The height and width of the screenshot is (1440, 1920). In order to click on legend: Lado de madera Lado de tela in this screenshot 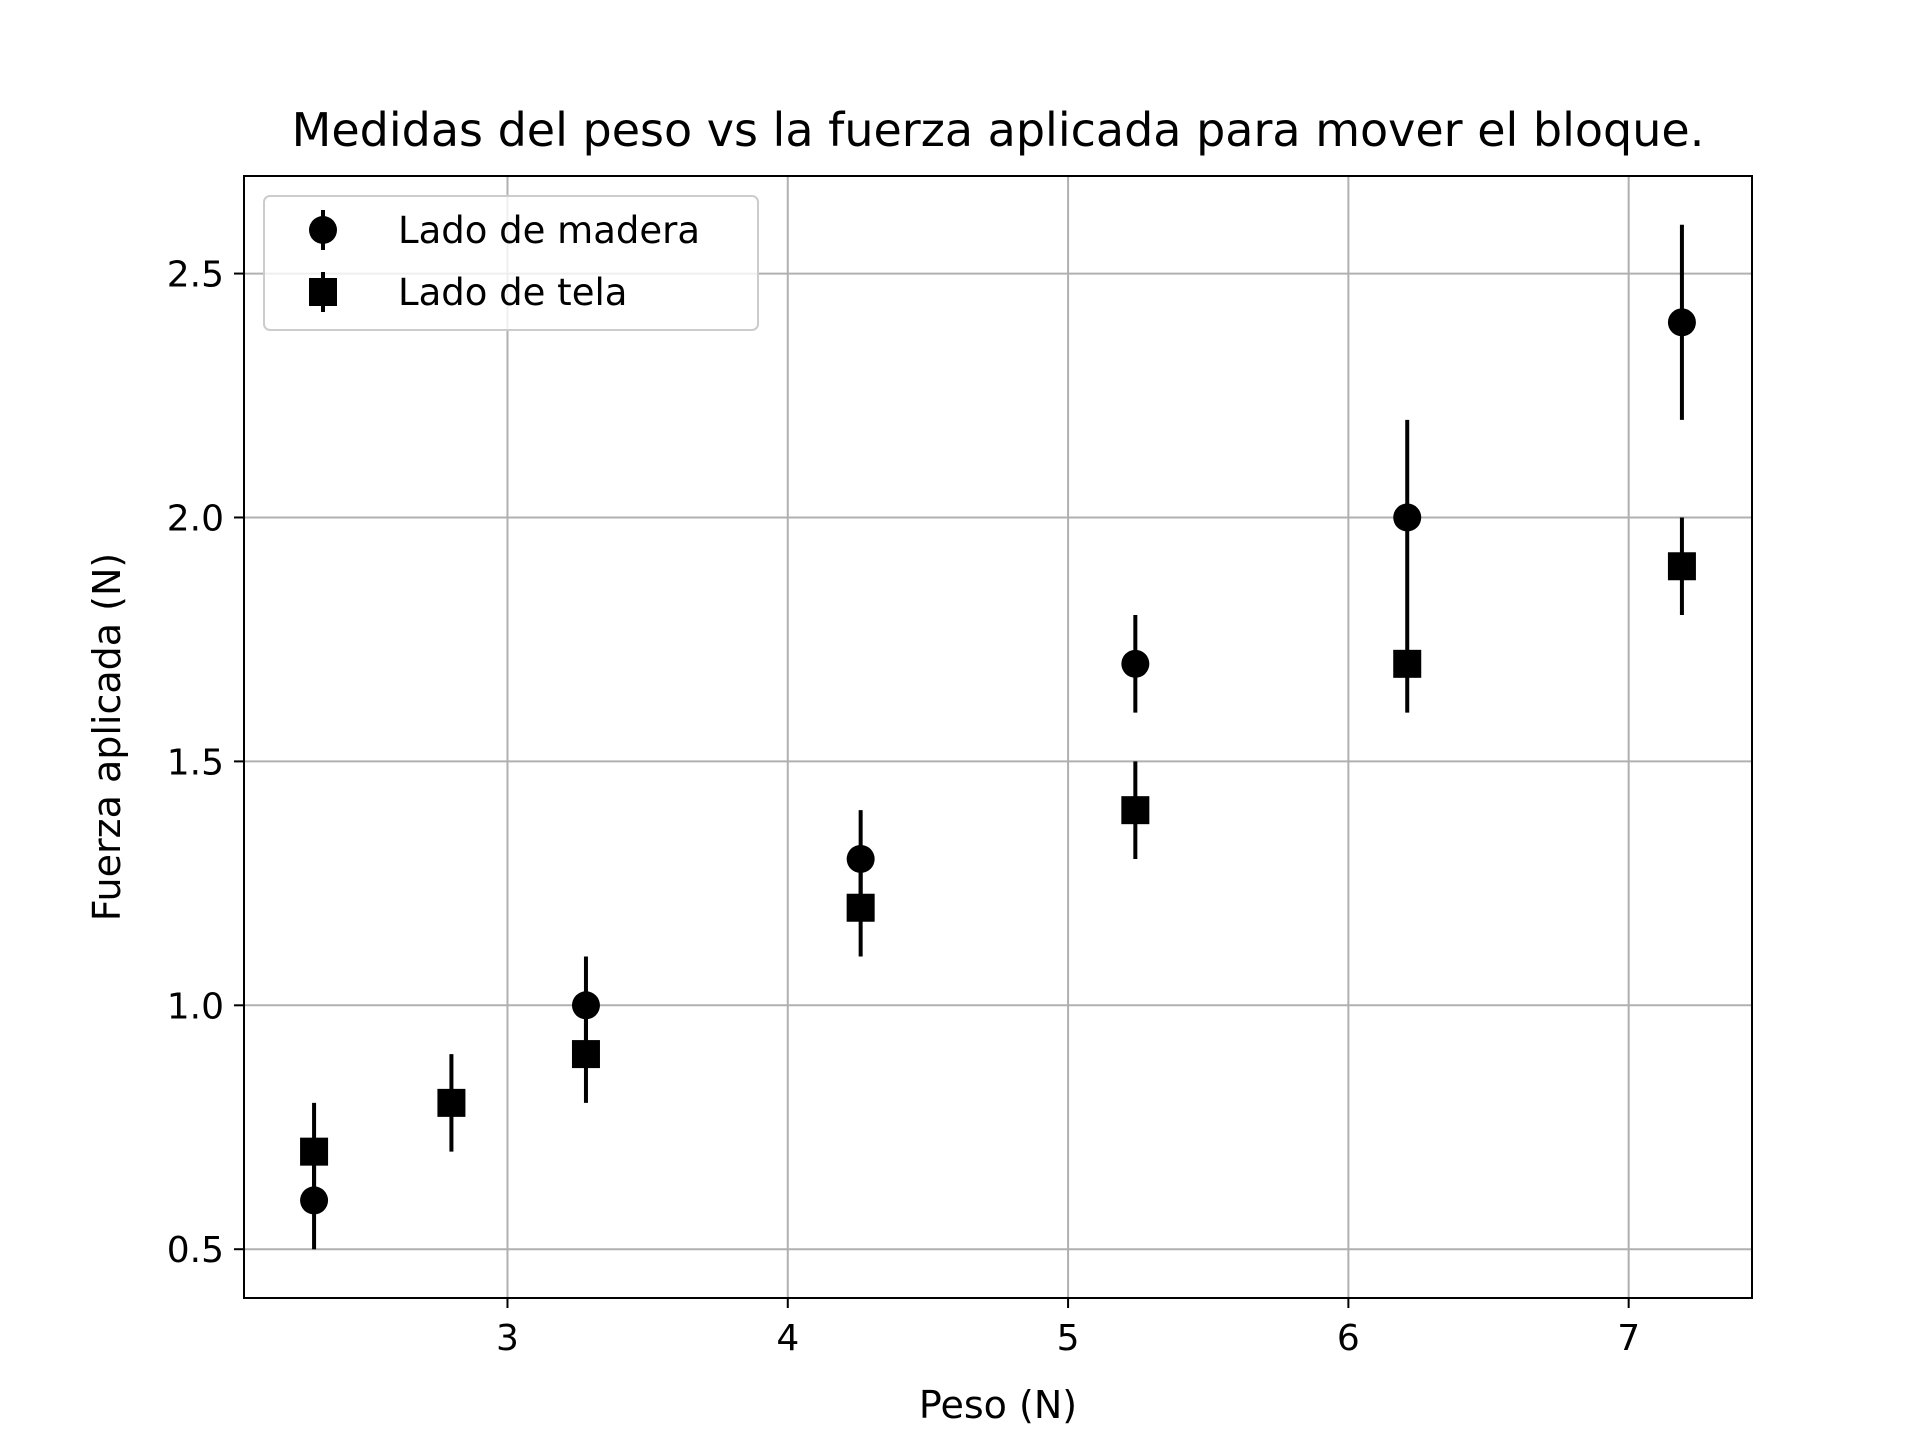, I will do `click(511, 263)`.